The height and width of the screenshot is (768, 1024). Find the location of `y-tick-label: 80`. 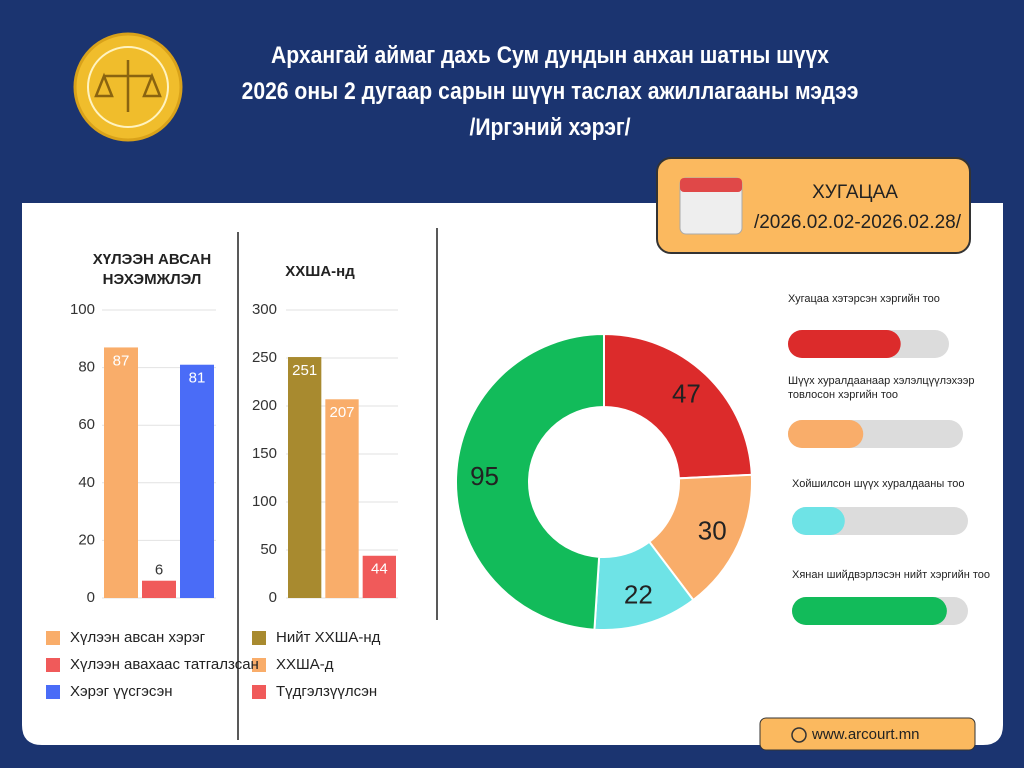

y-tick-label: 80 is located at coordinates (86, 367).